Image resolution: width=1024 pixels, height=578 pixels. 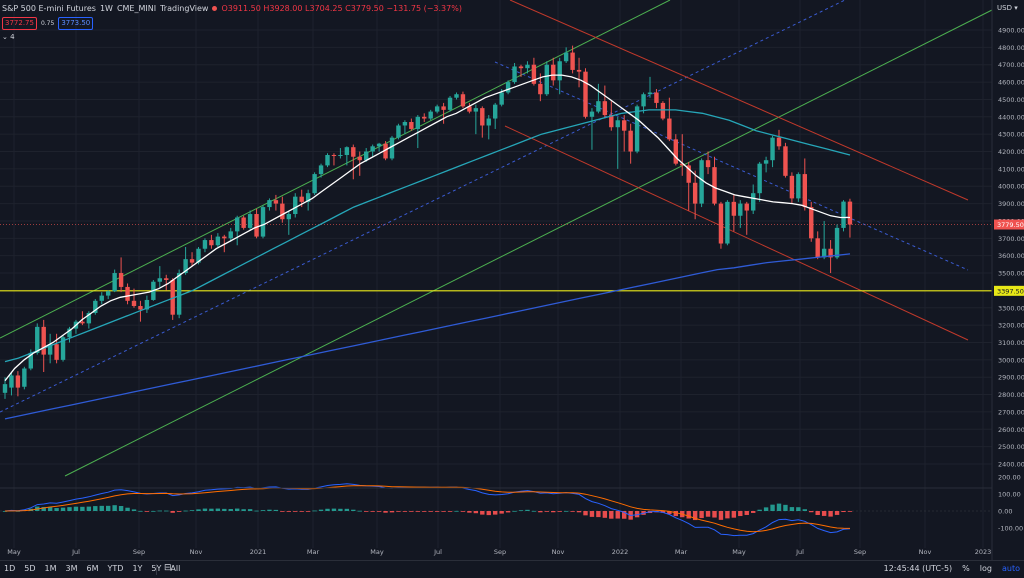 What do you see at coordinates (19, 23) in the screenshot?
I see `sell-button: 3772.75` at bounding box center [19, 23].